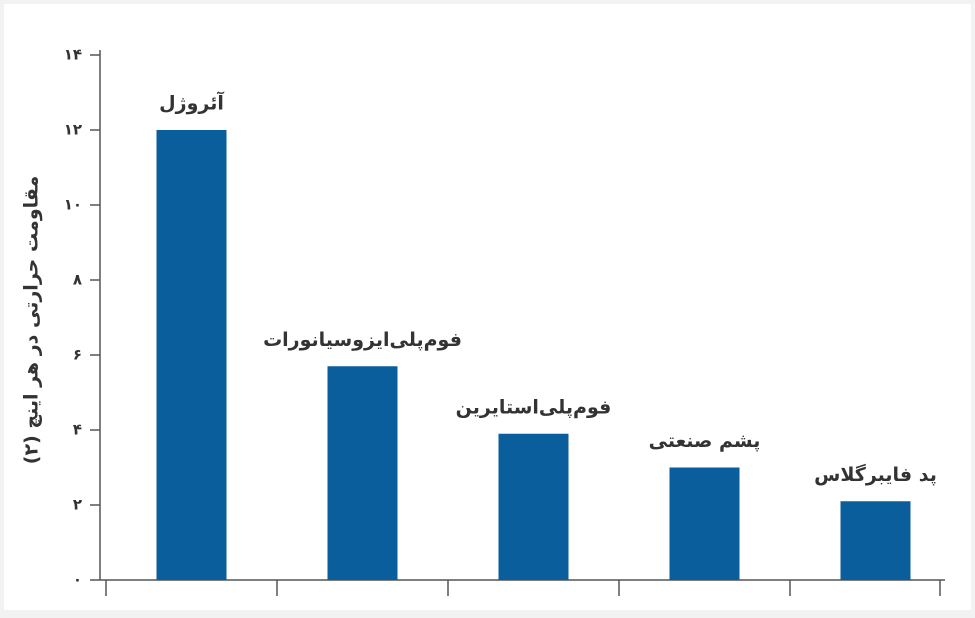 The image size is (975, 618). Describe the element at coordinates (73, 205) in the screenshot. I see `y-tick-label: ۱۰` at that location.